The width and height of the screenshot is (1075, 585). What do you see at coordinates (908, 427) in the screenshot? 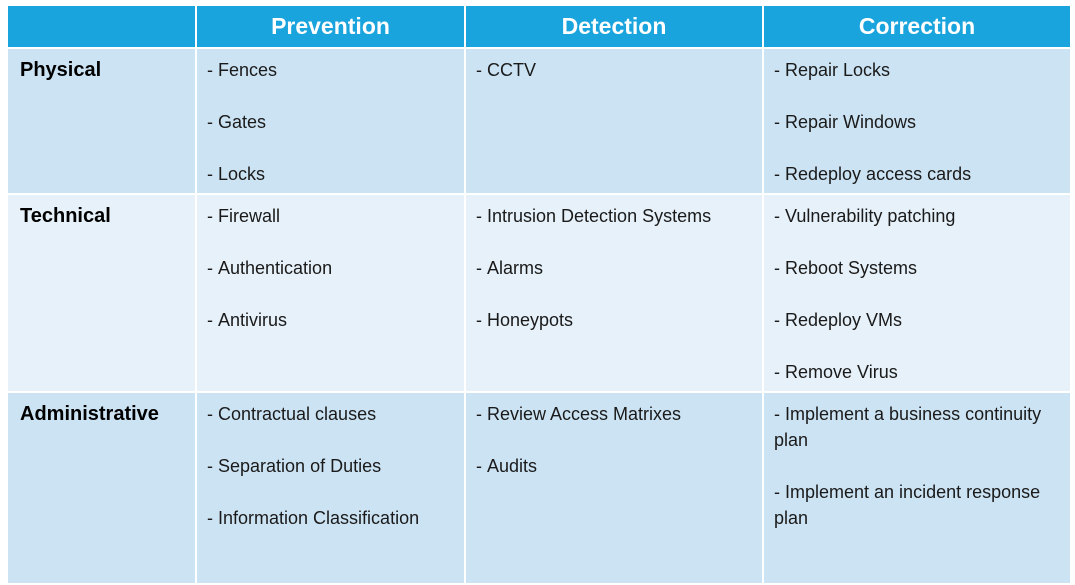
I see `list-item: - Implement a business continuity plan` at bounding box center [908, 427].